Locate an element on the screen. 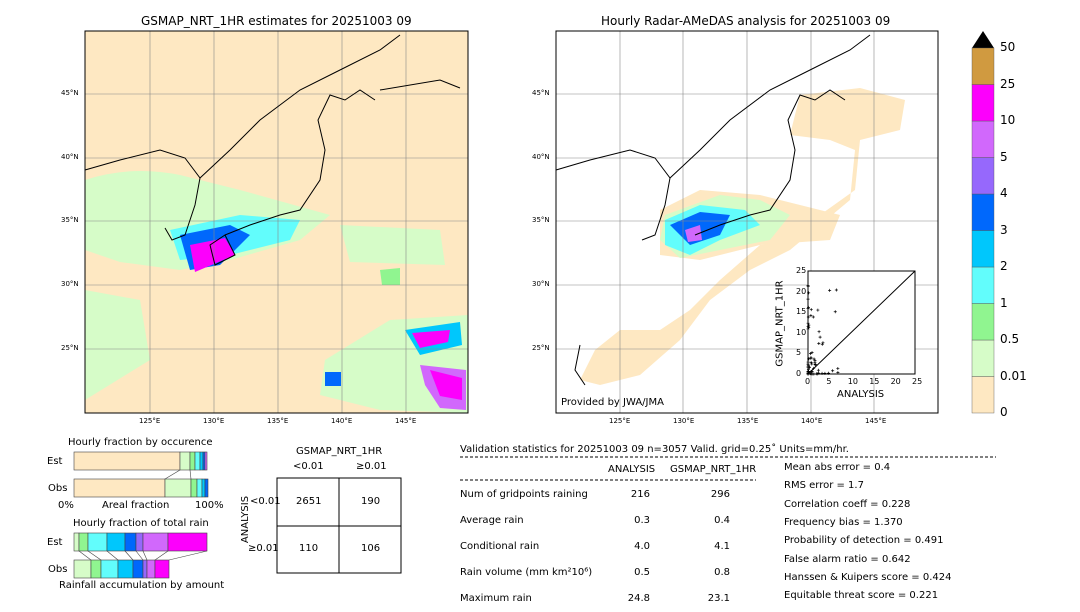  colorbar-label: 0.5 is located at coordinates (1010, 339).